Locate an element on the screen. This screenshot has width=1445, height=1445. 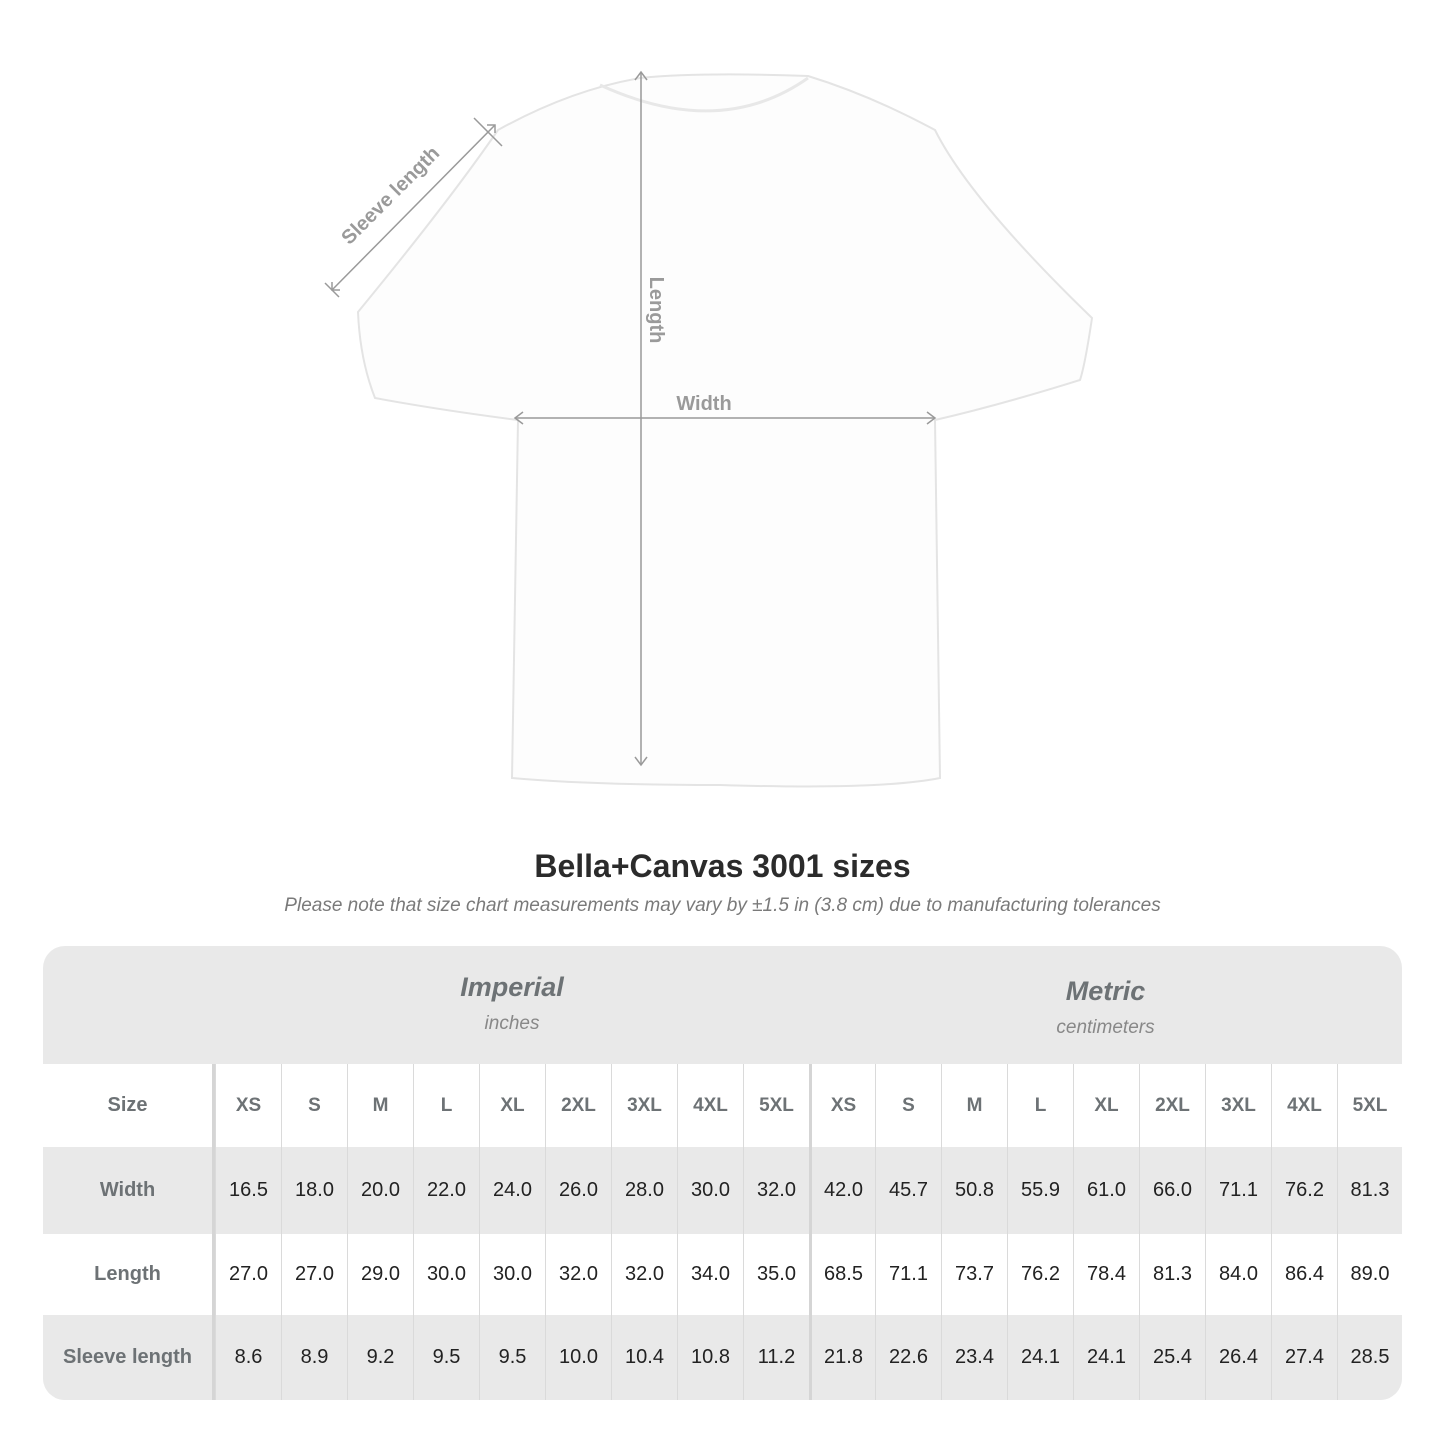
table-cell: 11.2 is located at coordinates (776, 1357).